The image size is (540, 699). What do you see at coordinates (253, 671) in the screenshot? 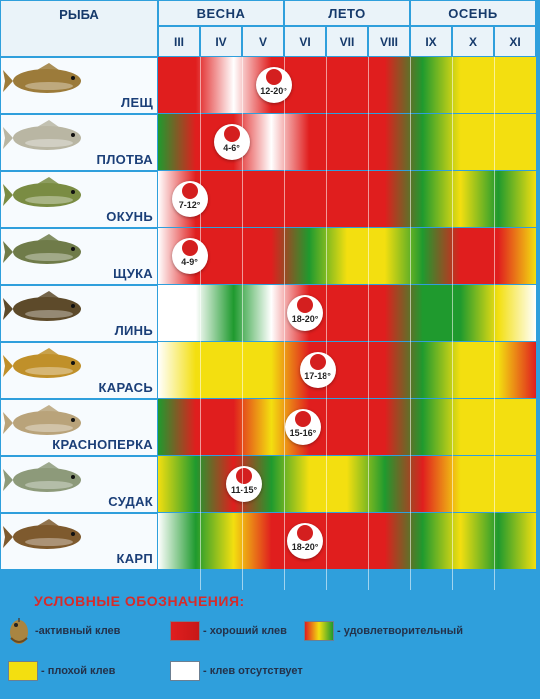
I see `legend-label-no-bite: - клев отсутствует` at bounding box center [253, 671].